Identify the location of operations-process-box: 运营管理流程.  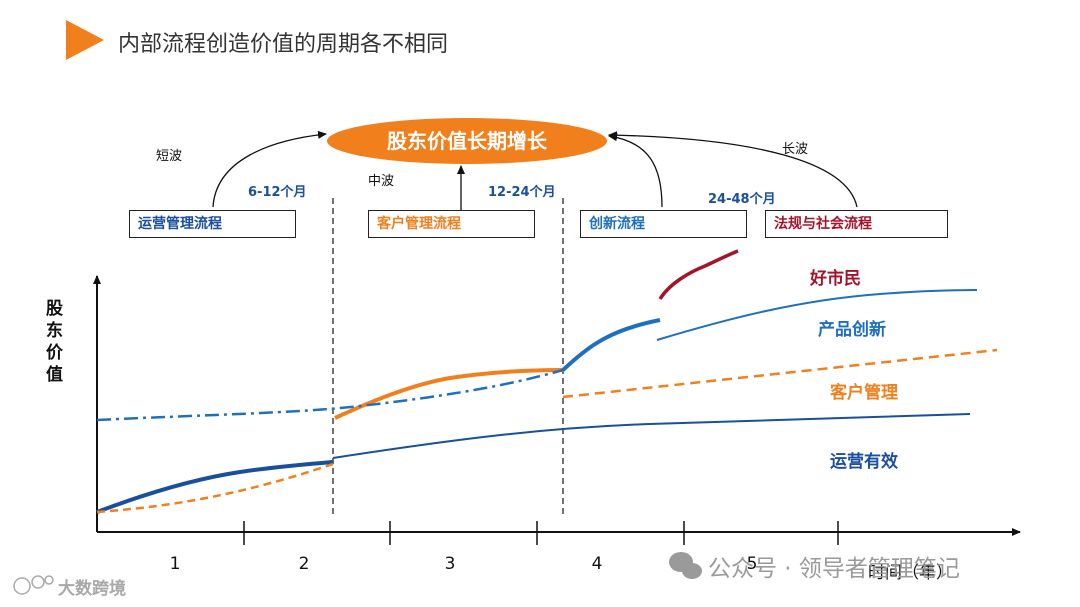
(212, 224).